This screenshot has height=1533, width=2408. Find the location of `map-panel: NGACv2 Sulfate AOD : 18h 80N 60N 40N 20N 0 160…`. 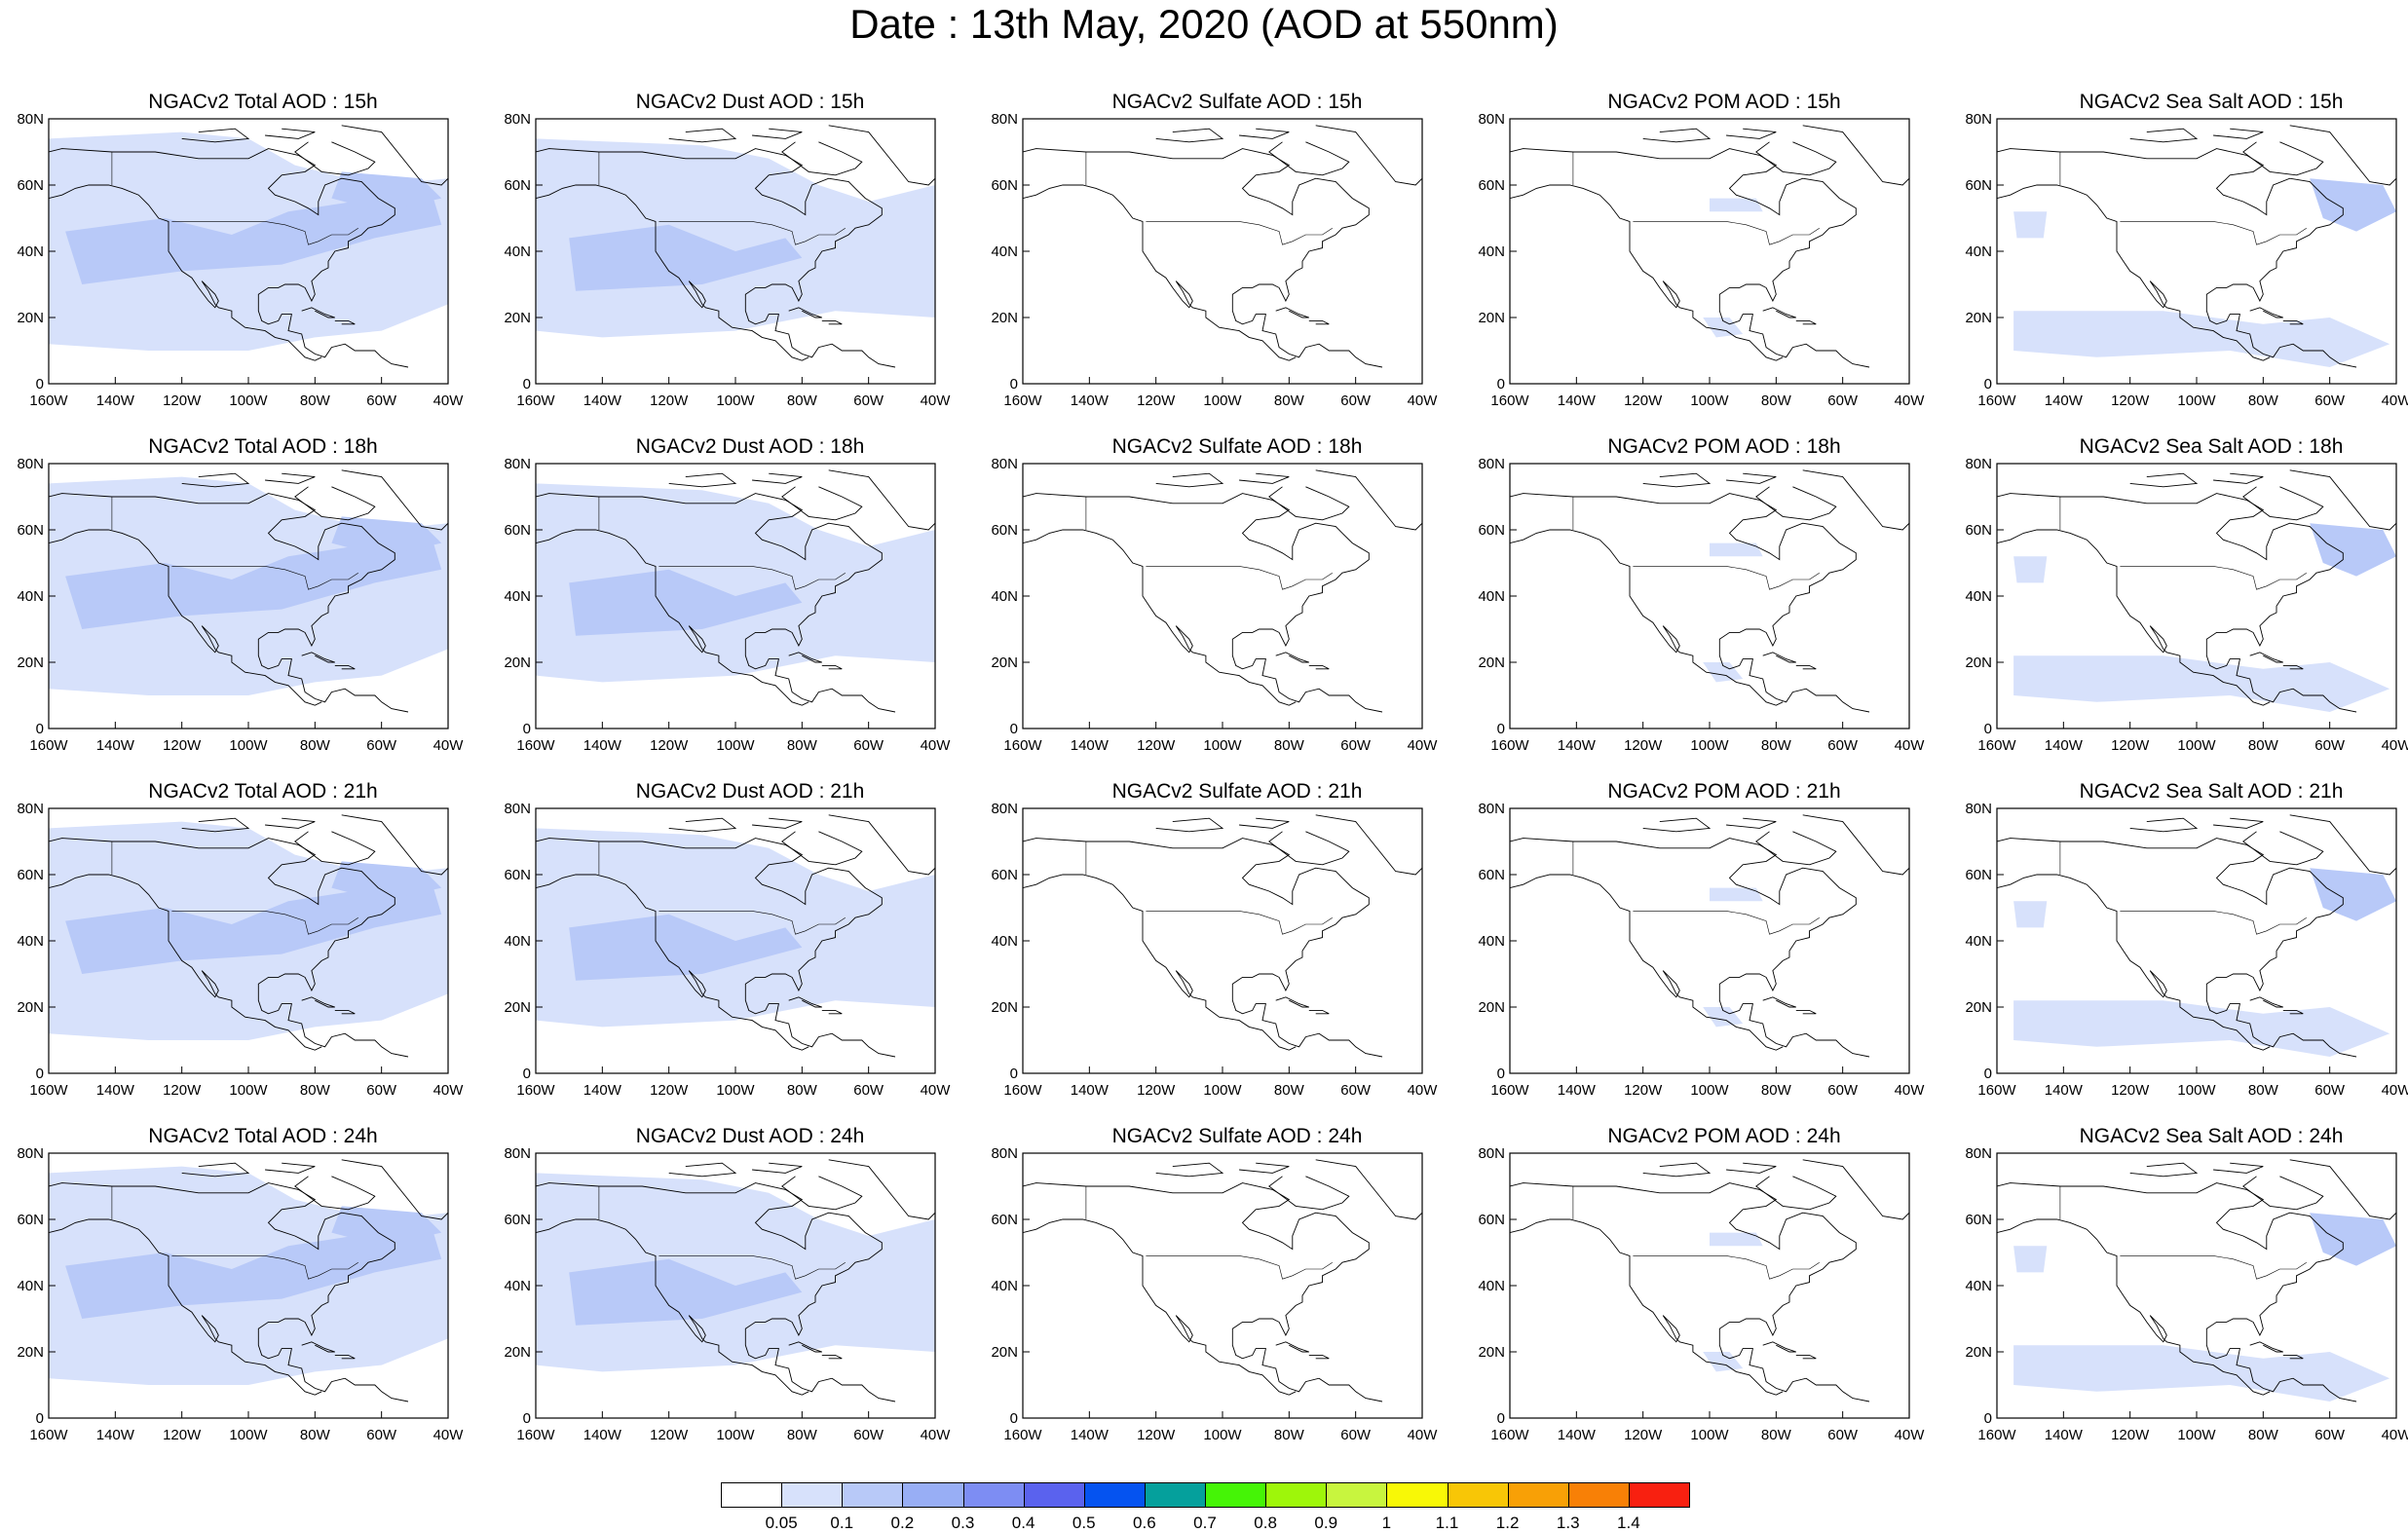

map-panel: NGACv2 Sulfate AOD : 18h 80N 60N 40N 20N 0 160… is located at coordinates (1226, 594).